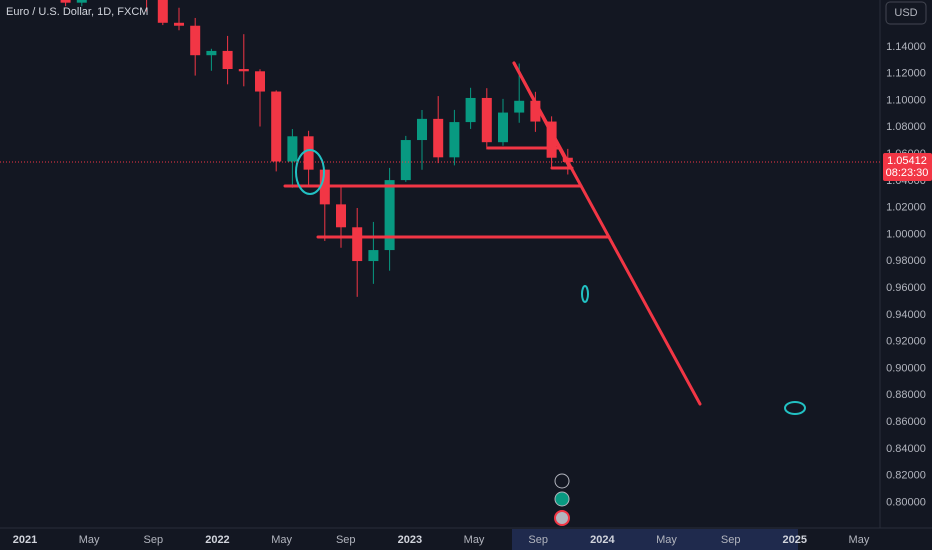  I want to click on currency-button, so click(906, 13).